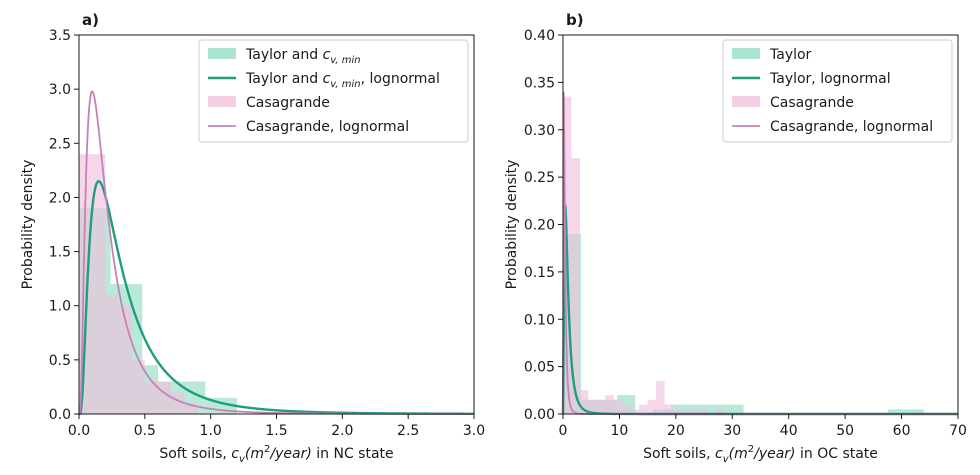 The image size is (980, 475). What do you see at coordinates (60, 198) in the screenshot?
I see `y-tick-label: 2.0` at bounding box center [60, 198].